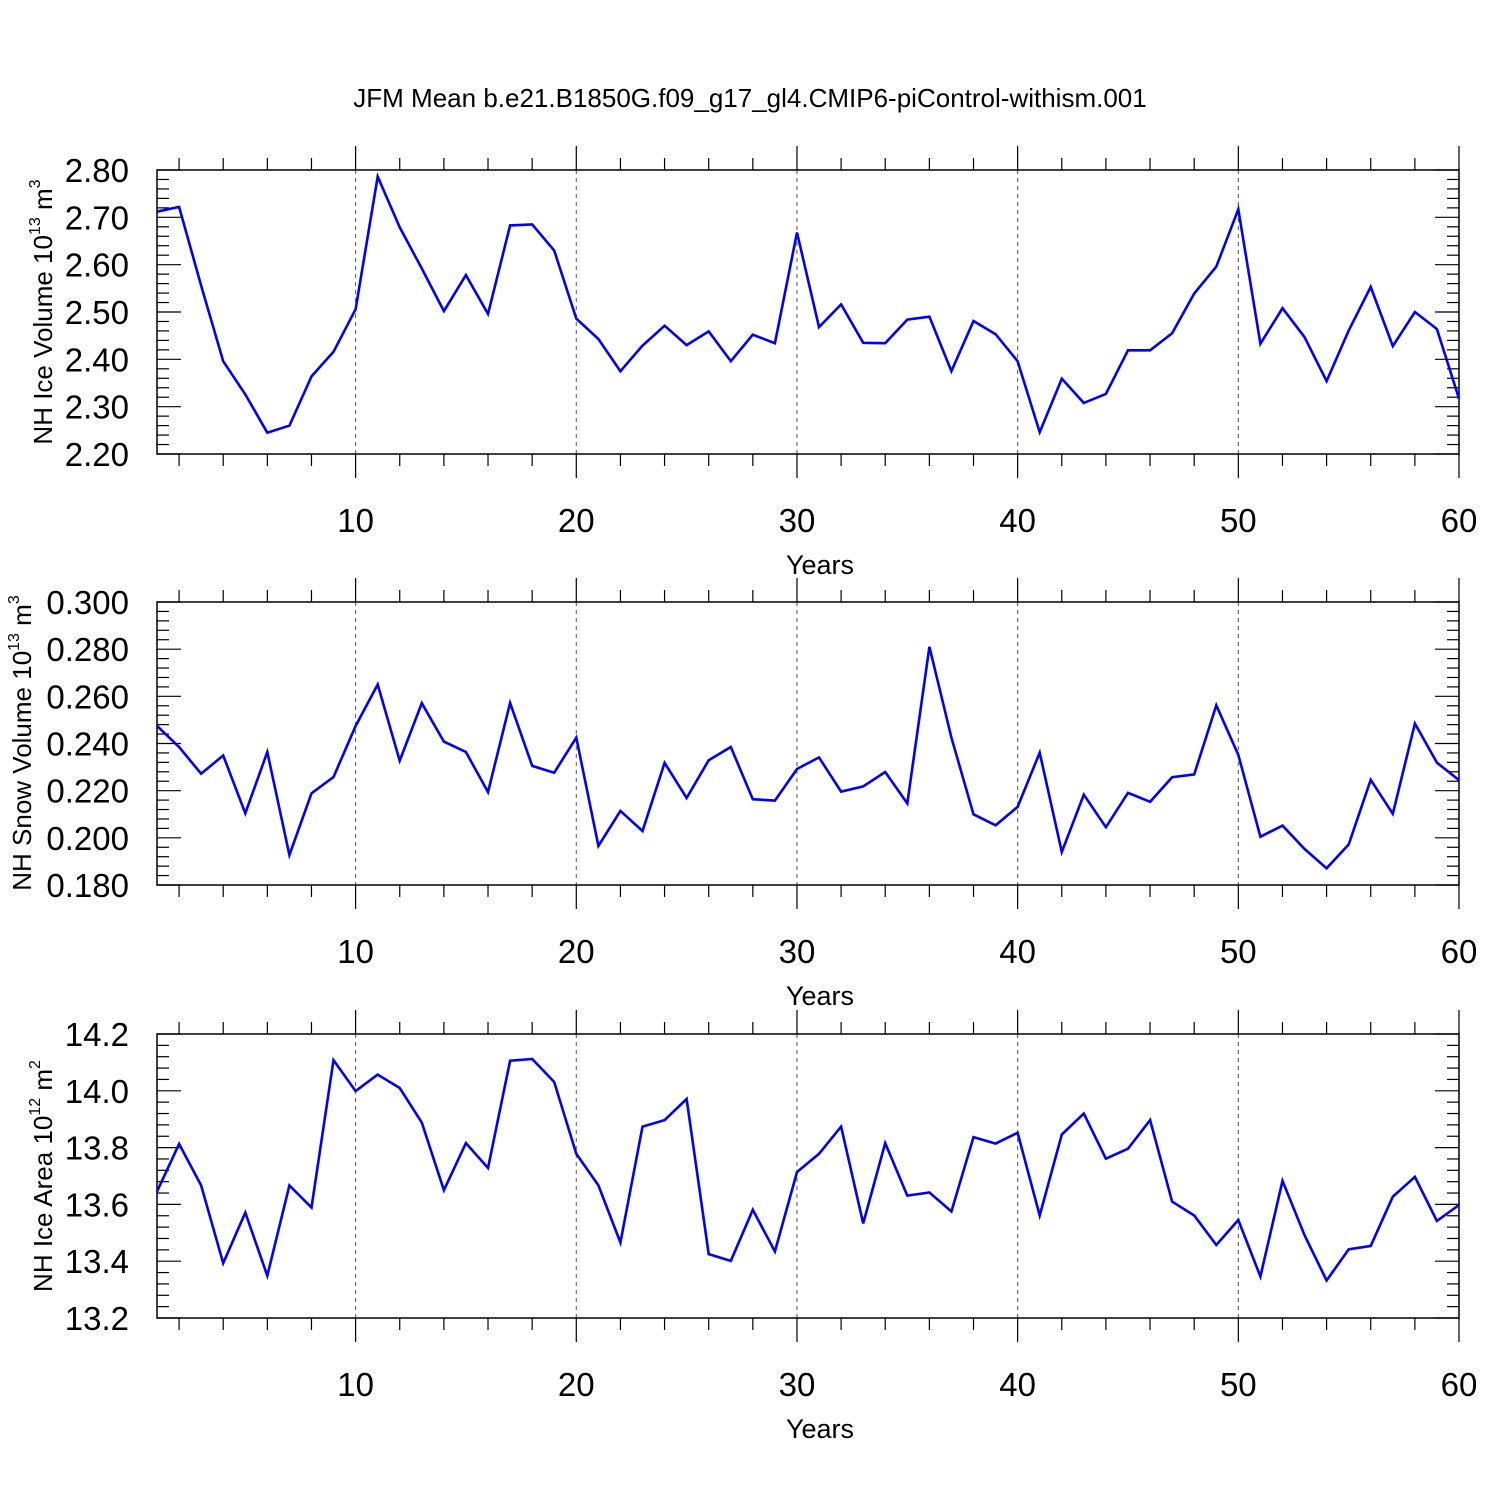  I want to click on y-tick-label: 0.300, so click(87, 602).